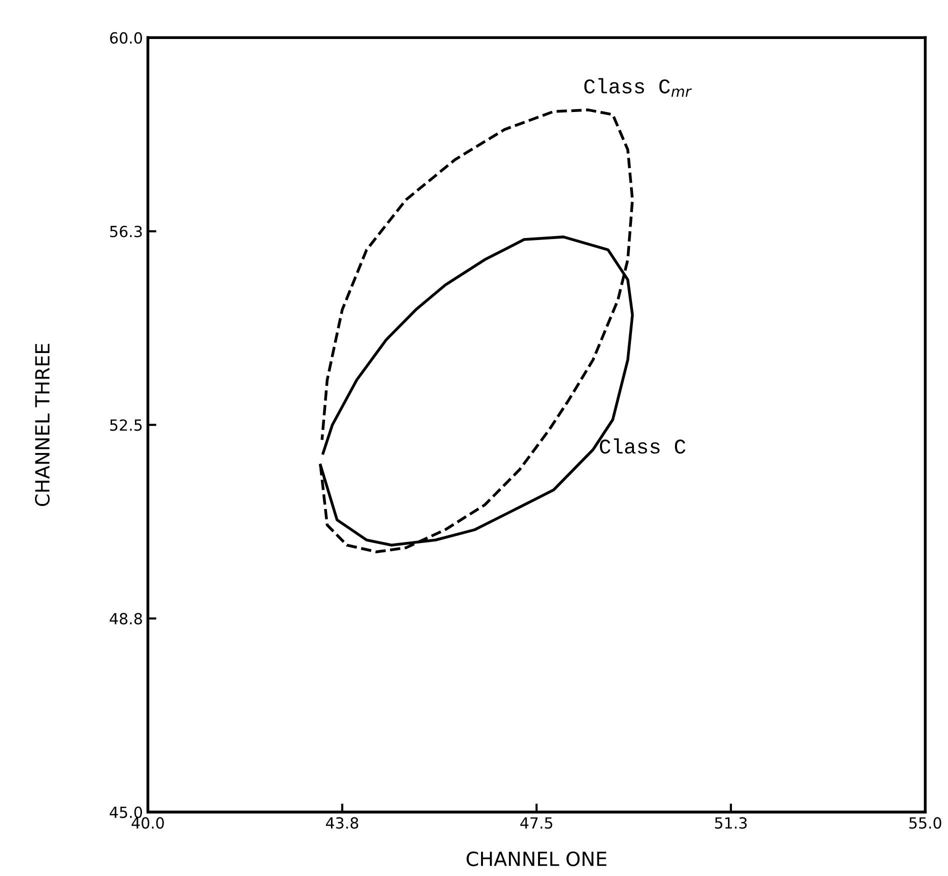 This screenshot has width=948, height=876. Describe the element at coordinates (643, 446) in the screenshot. I see `annotation: Class C` at that location.